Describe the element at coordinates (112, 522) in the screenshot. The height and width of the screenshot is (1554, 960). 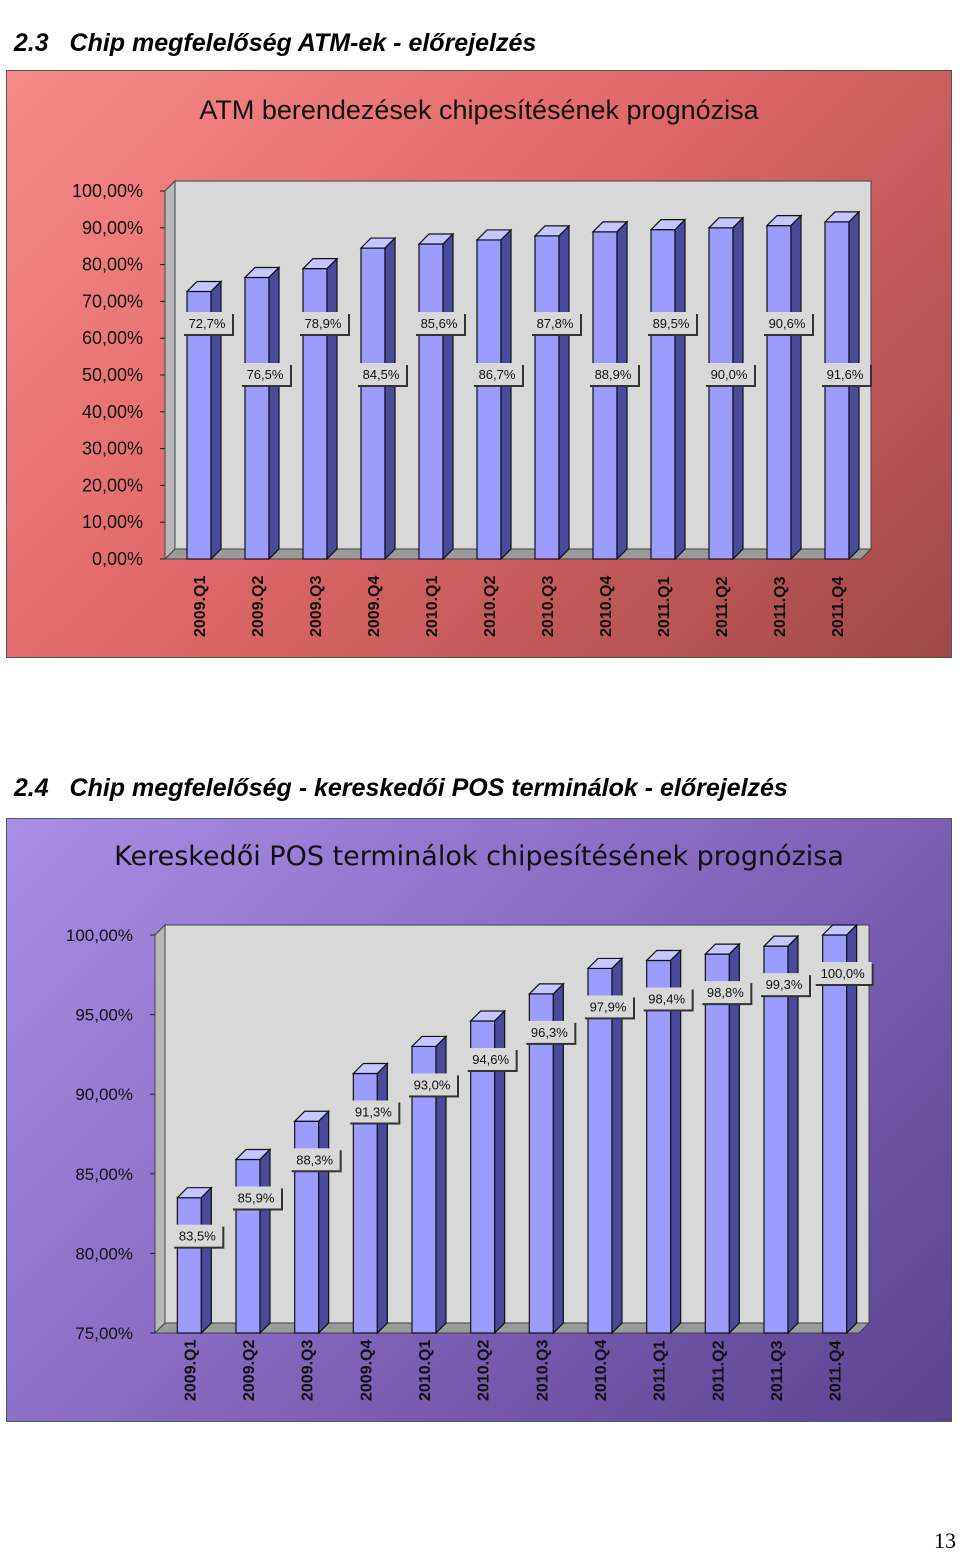
I see `y-tick-label: 10,00%` at that location.